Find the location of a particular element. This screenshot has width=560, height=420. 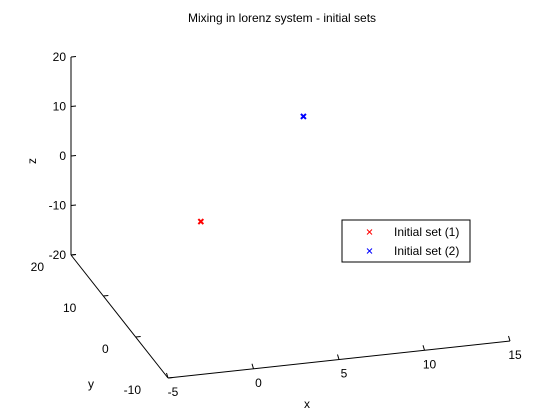

z-tick-label: 10 is located at coordinates (60, 107).